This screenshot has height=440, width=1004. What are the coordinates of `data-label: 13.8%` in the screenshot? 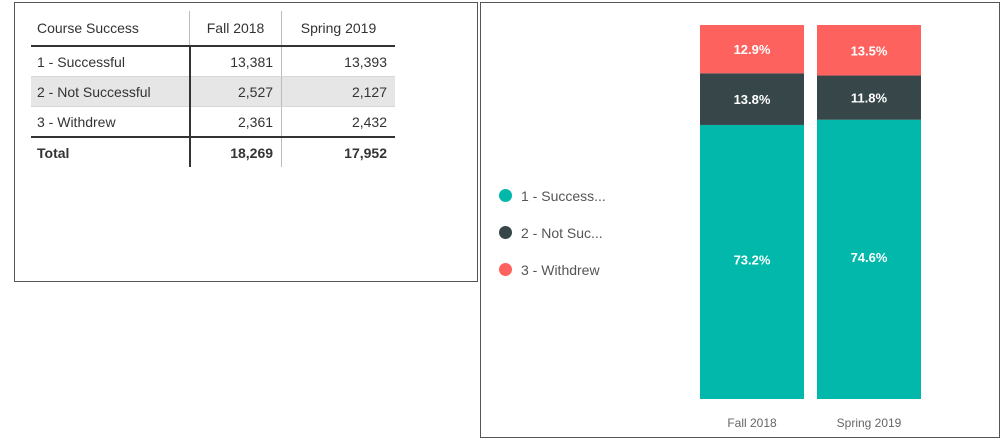 It's located at (752, 99).